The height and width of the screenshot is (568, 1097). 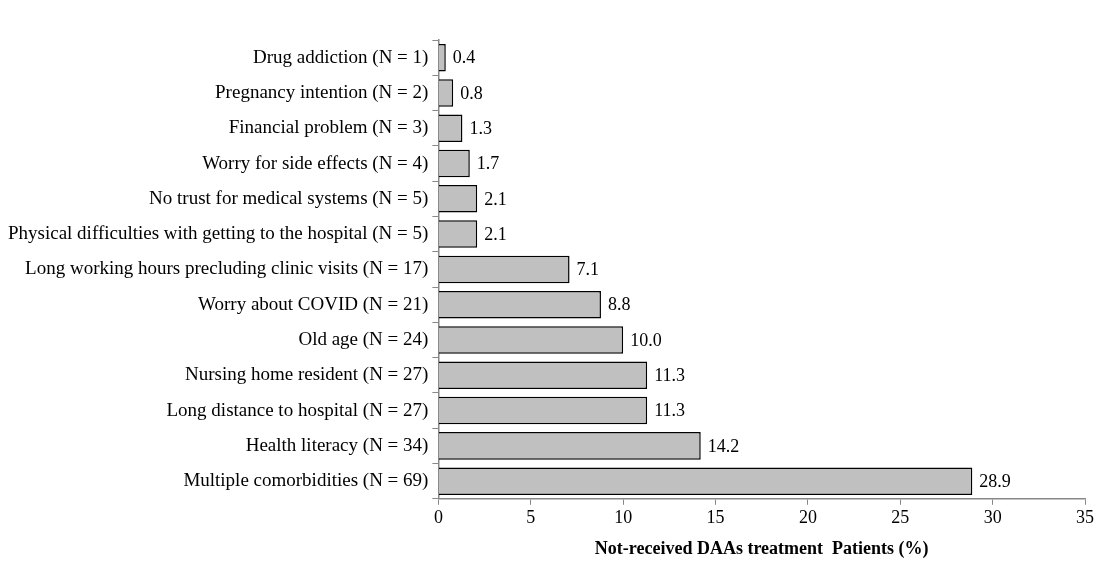 What do you see at coordinates (313, 303) in the screenshot?
I see `y-tick-label: Worry about COVID (N = 21)` at bounding box center [313, 303].